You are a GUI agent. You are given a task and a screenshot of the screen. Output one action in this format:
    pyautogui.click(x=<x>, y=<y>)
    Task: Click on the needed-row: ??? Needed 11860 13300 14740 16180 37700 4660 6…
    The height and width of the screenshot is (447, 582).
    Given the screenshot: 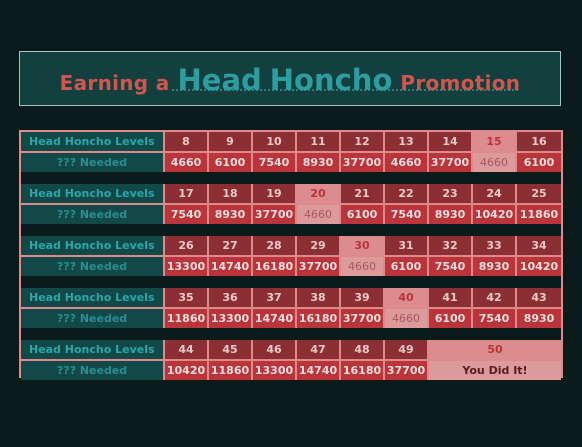 What is the action you would take?
    pyautogui.click(x=291, y=318)
    